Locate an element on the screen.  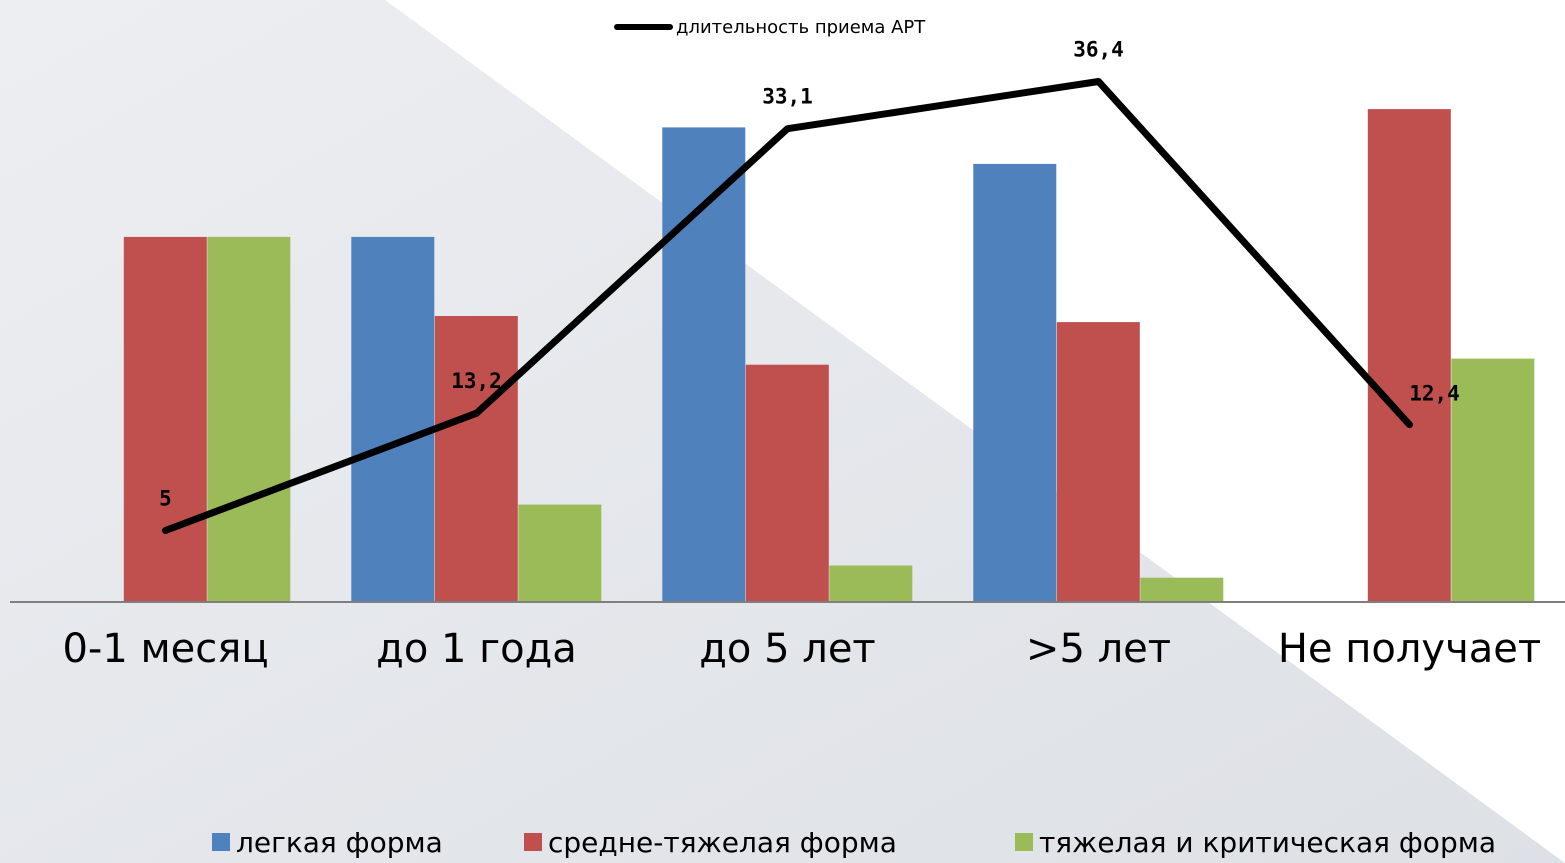
legend-label-1: легкая форма is located at coordinates (339, 842).